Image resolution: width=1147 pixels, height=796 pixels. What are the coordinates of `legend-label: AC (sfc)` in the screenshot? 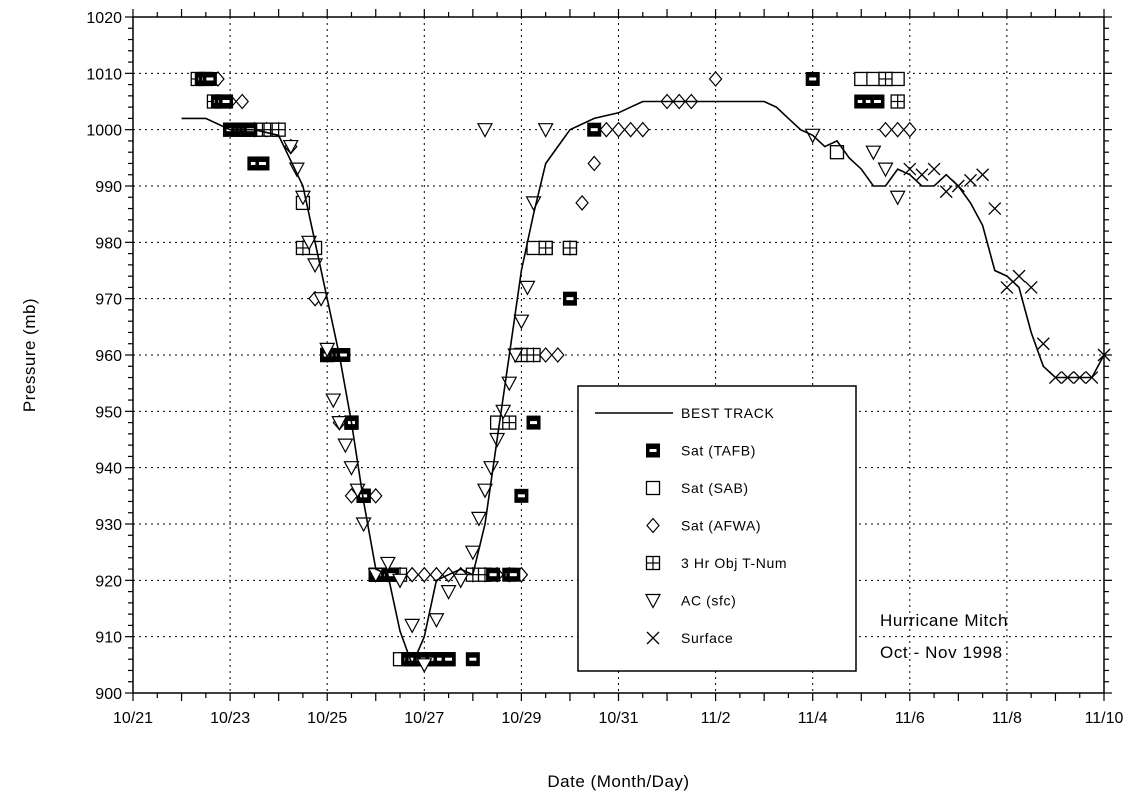 It's located at (708, 601).